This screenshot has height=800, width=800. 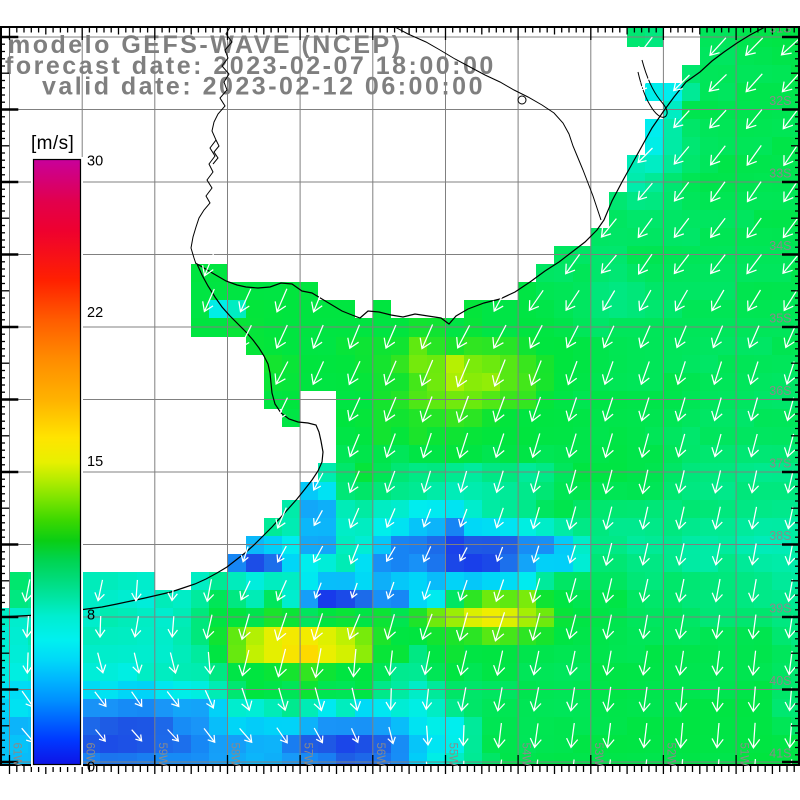 What do you see at coordinates (91, 768) in the screenshot?
I see `svg-text: 0` at bounding box center [91, 768].